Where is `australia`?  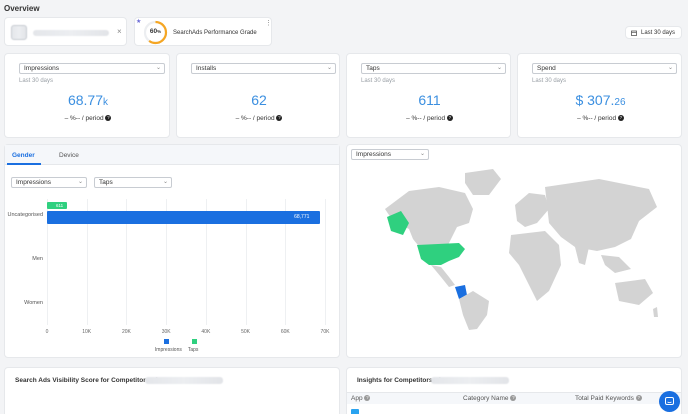 australia is located at coordinates (634, 292).